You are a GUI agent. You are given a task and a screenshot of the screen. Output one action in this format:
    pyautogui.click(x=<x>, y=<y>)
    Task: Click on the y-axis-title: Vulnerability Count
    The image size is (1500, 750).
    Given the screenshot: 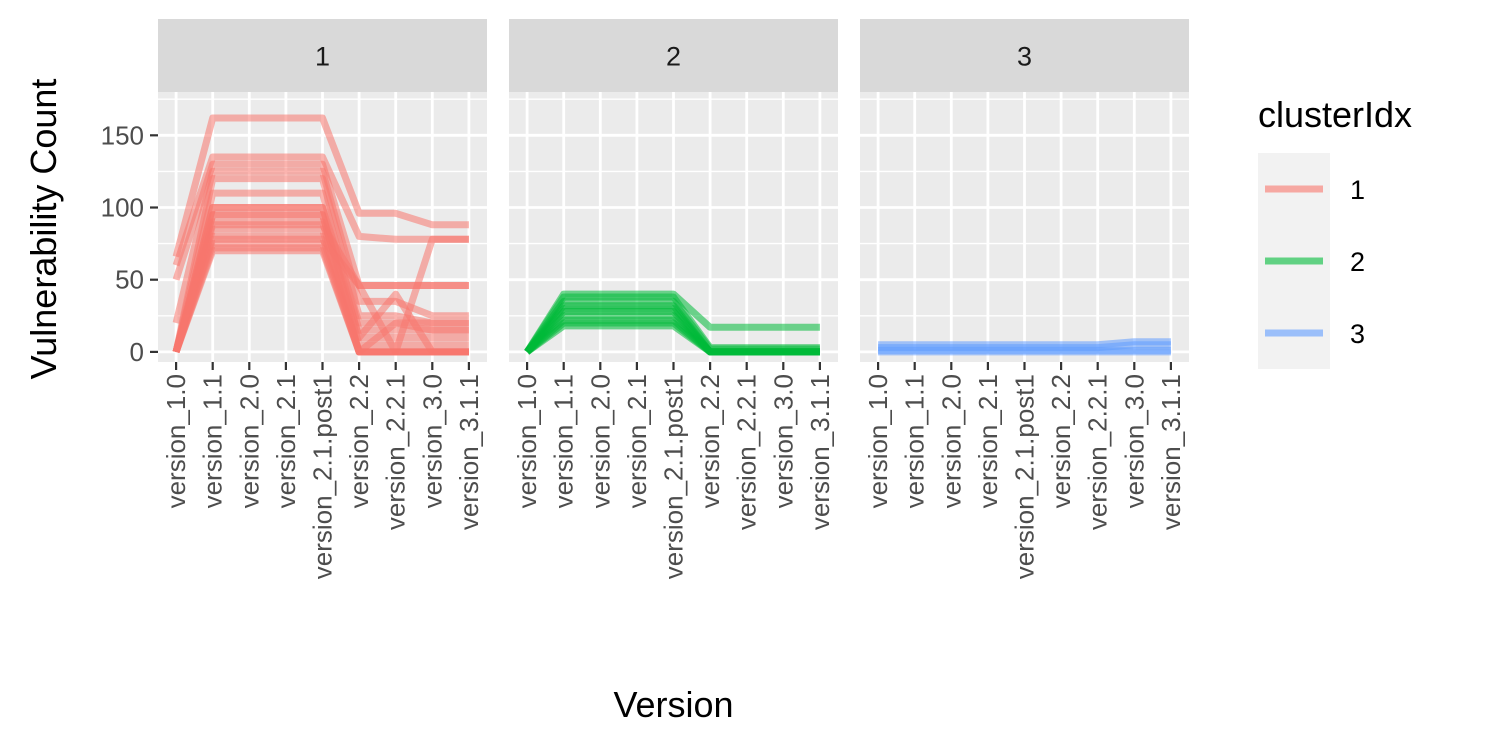 What is the action you would take?
    pyautogui.click(x=43, y=229)
    